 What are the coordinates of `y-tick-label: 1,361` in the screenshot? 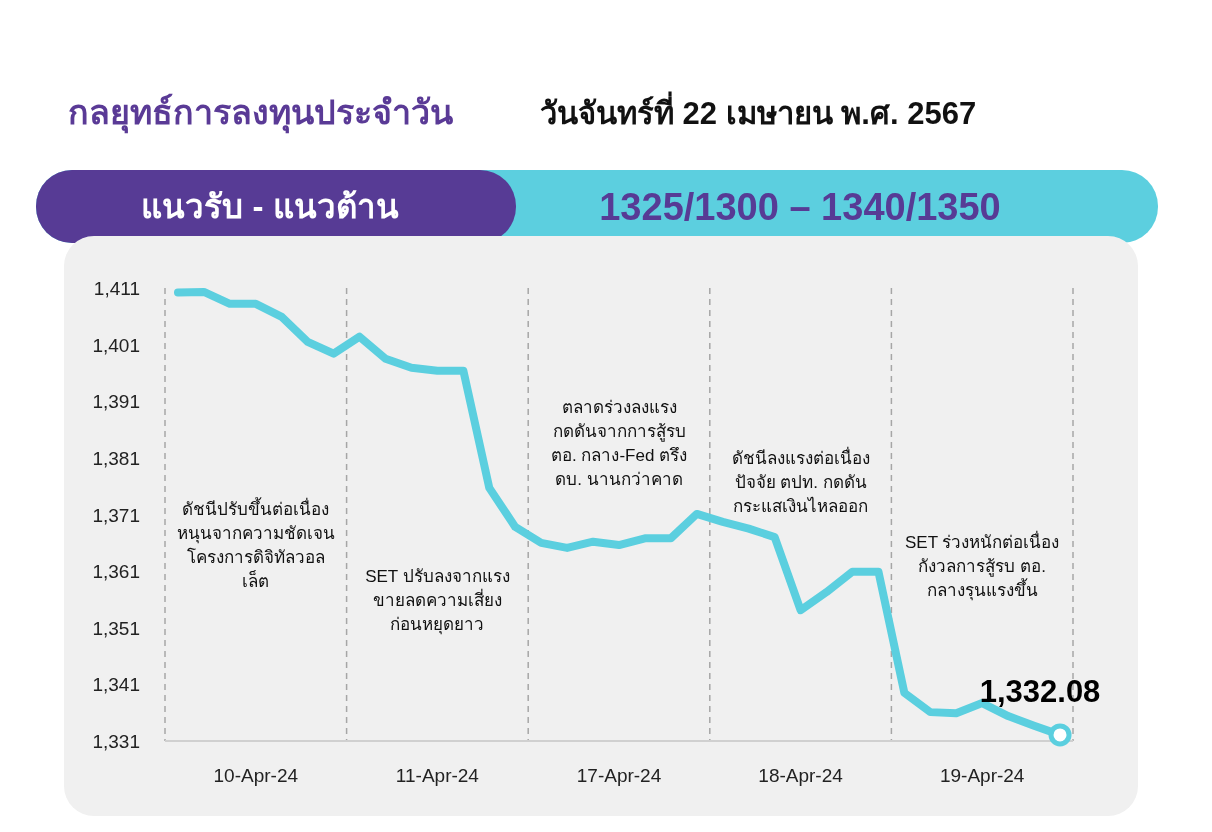 It's located at (116, 572).